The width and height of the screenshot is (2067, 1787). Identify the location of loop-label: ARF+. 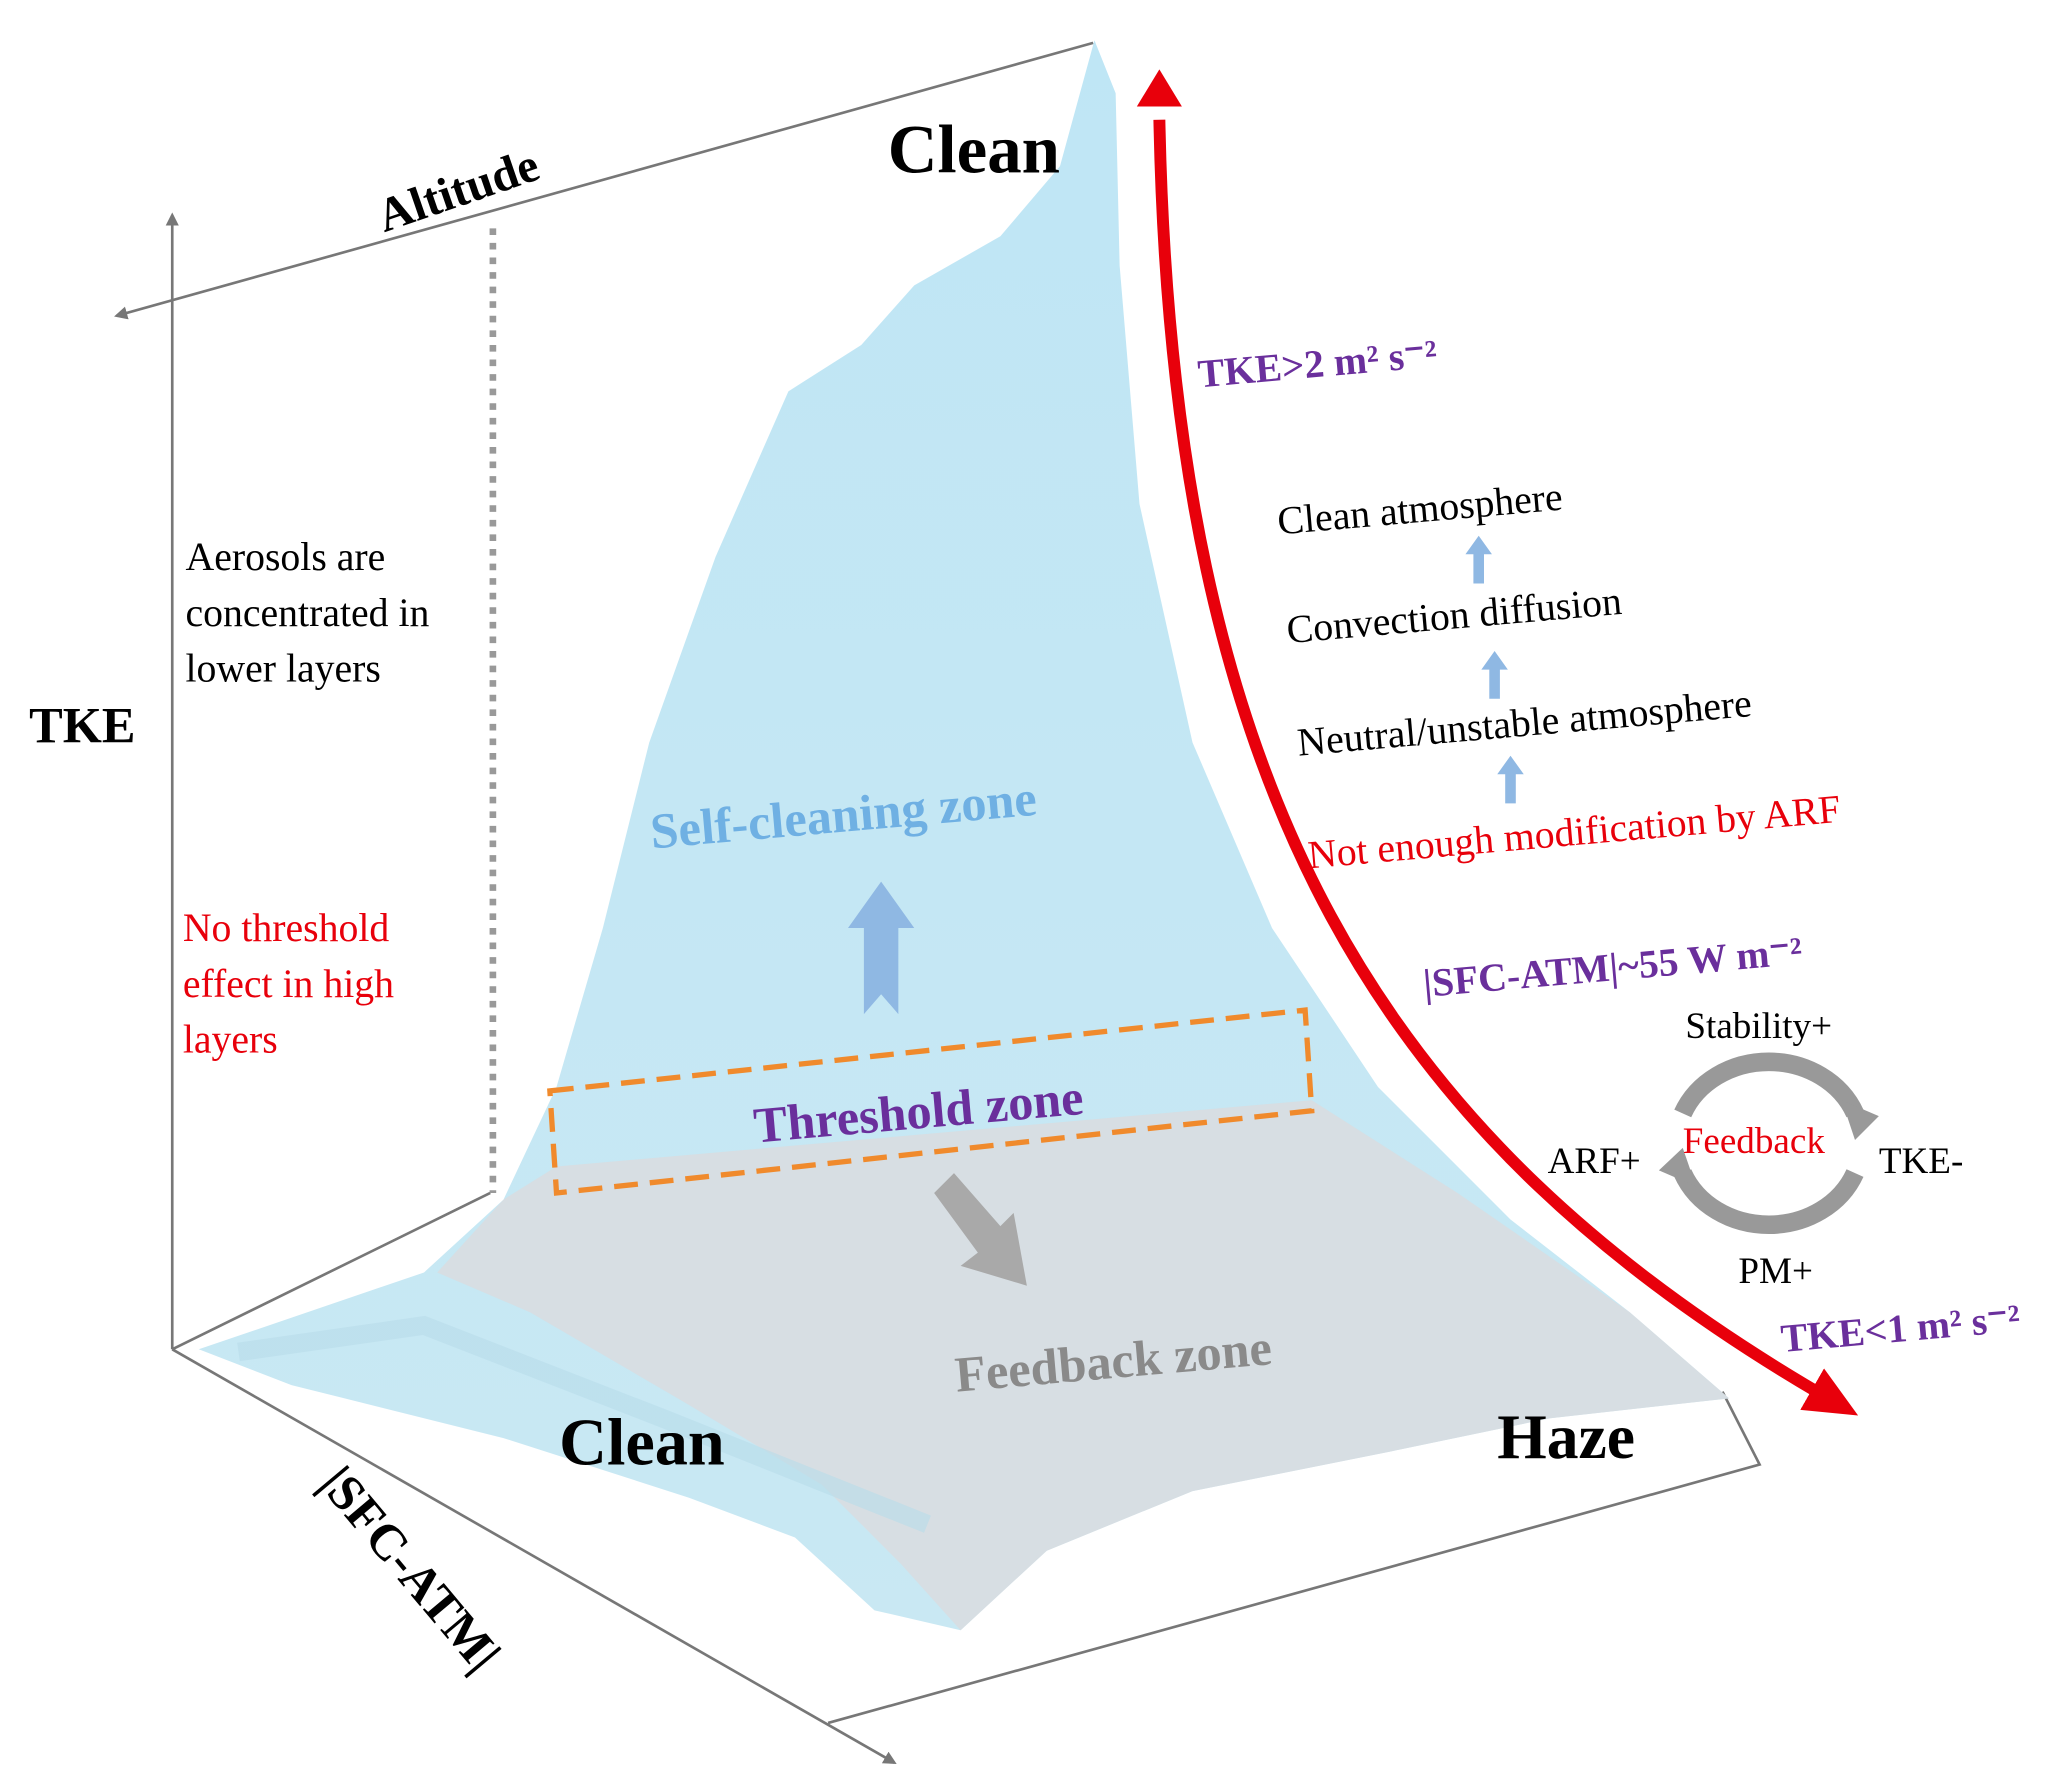
(1594, 1161).